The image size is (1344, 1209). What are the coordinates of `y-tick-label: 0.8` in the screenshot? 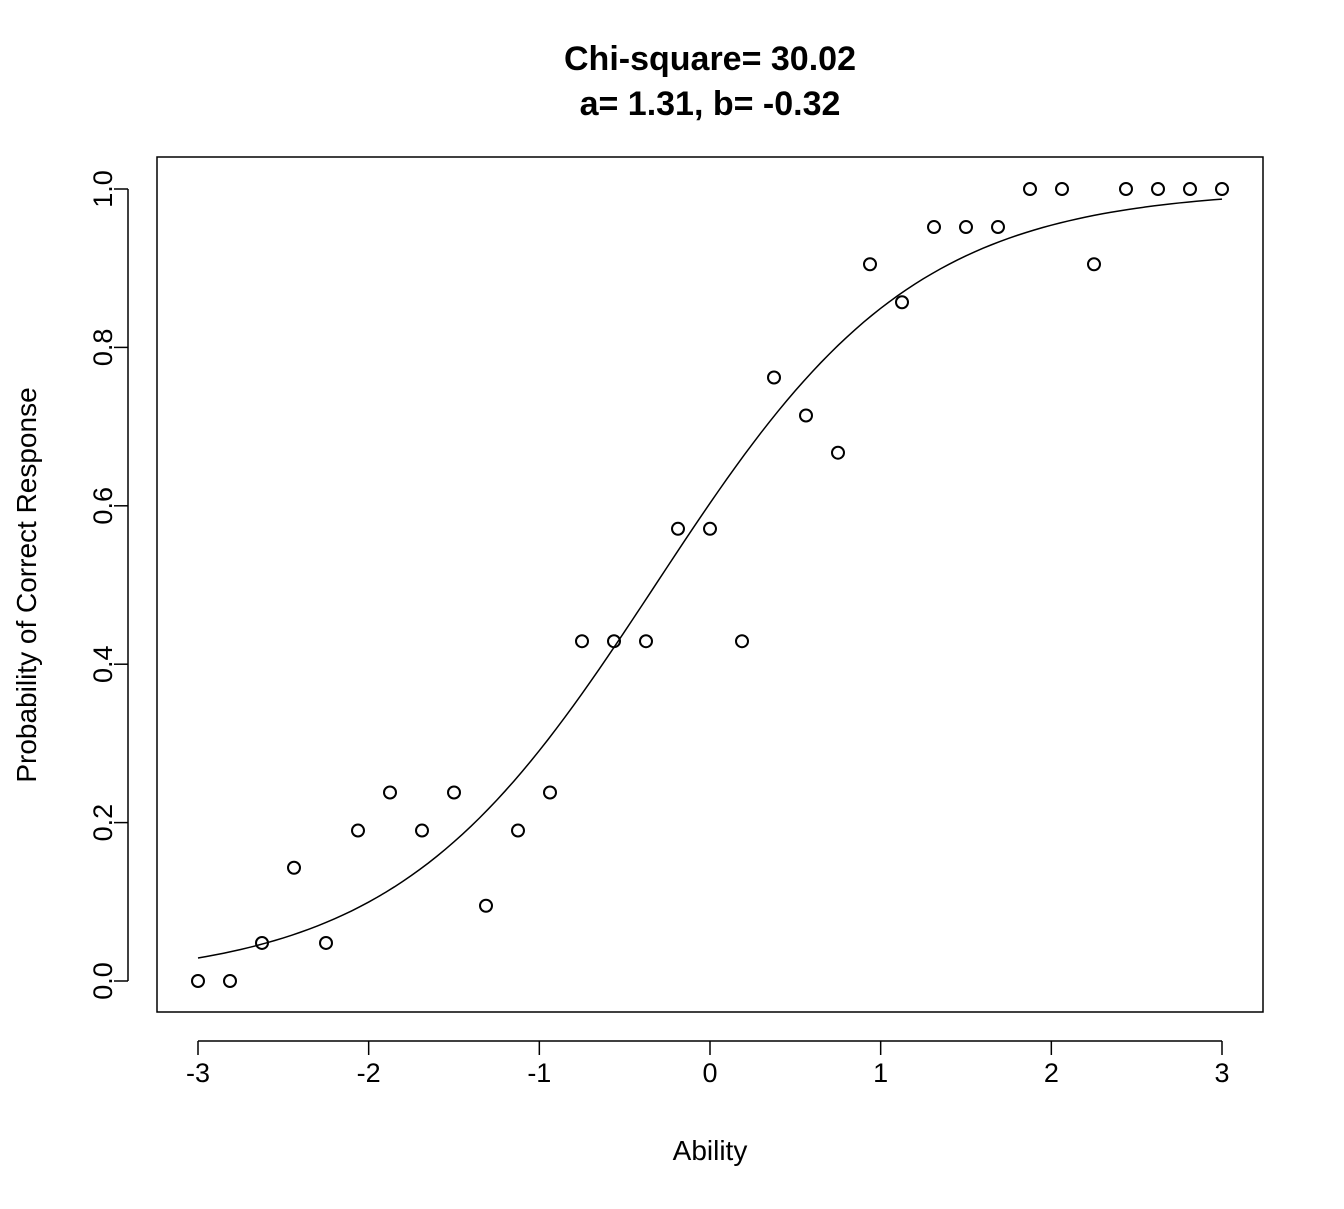 It's located at (103, 348).